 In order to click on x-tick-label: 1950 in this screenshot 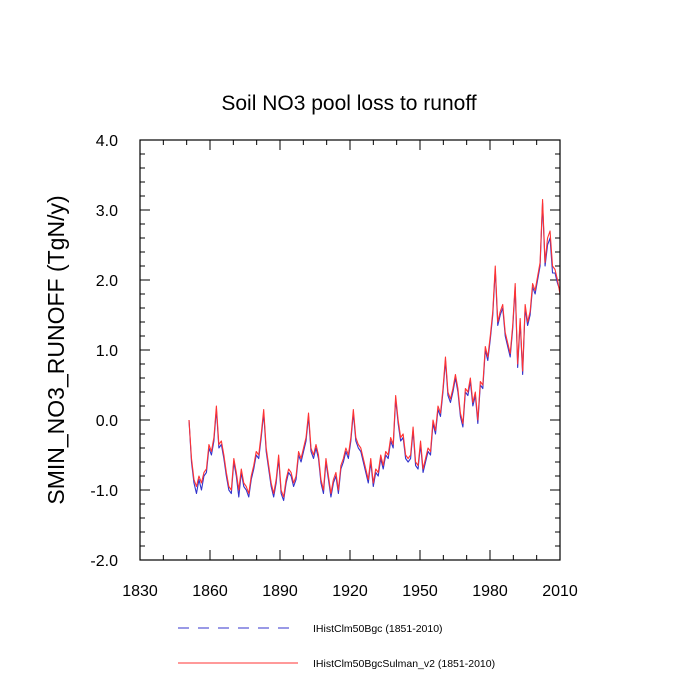, I will do `click(420, 591)`.